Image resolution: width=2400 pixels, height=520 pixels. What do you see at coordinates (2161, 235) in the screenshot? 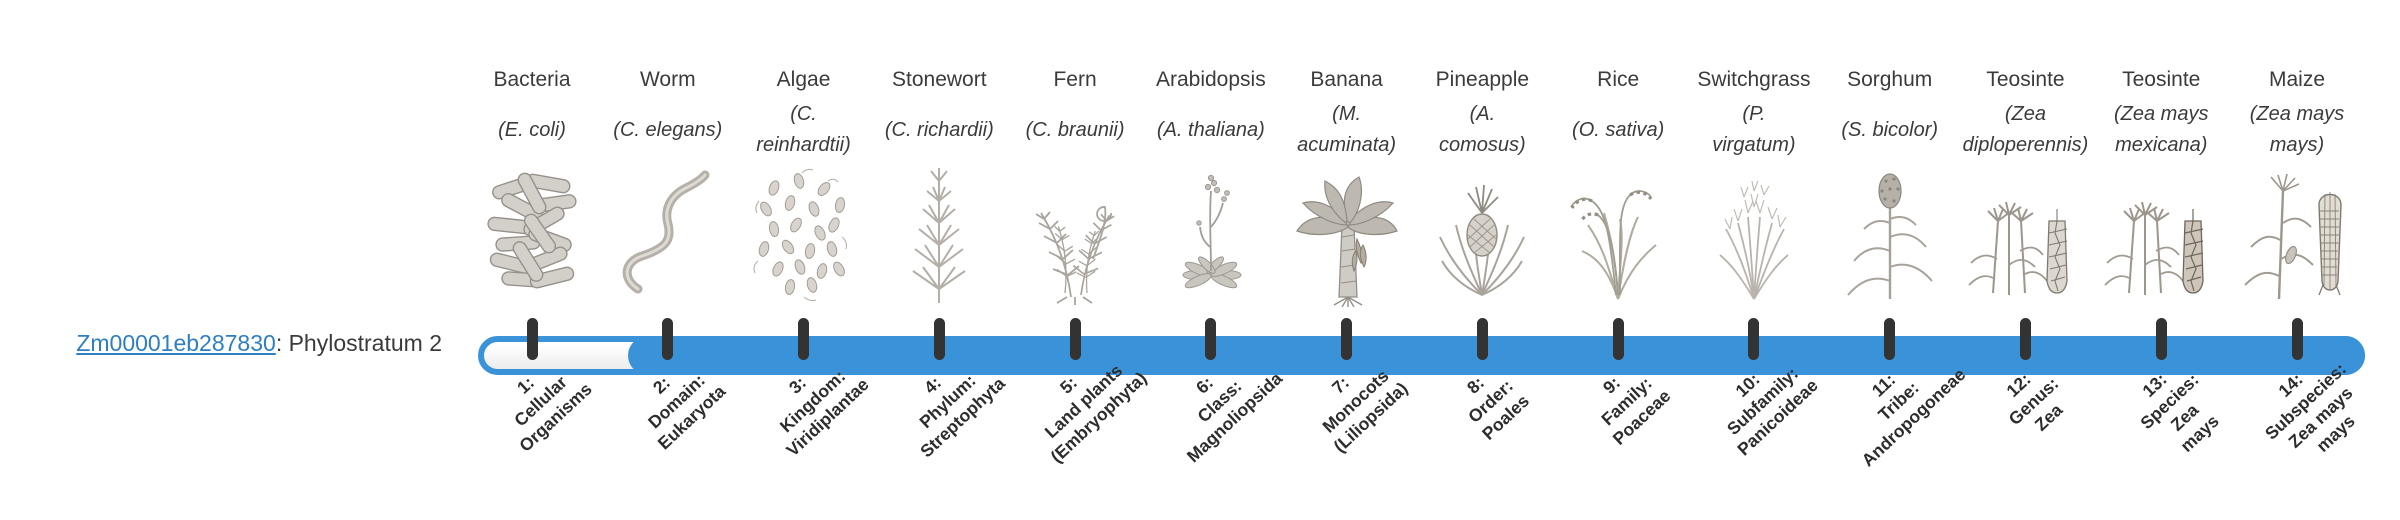
I see `teosinte2-illustration` at bounding box center [2161, 235].